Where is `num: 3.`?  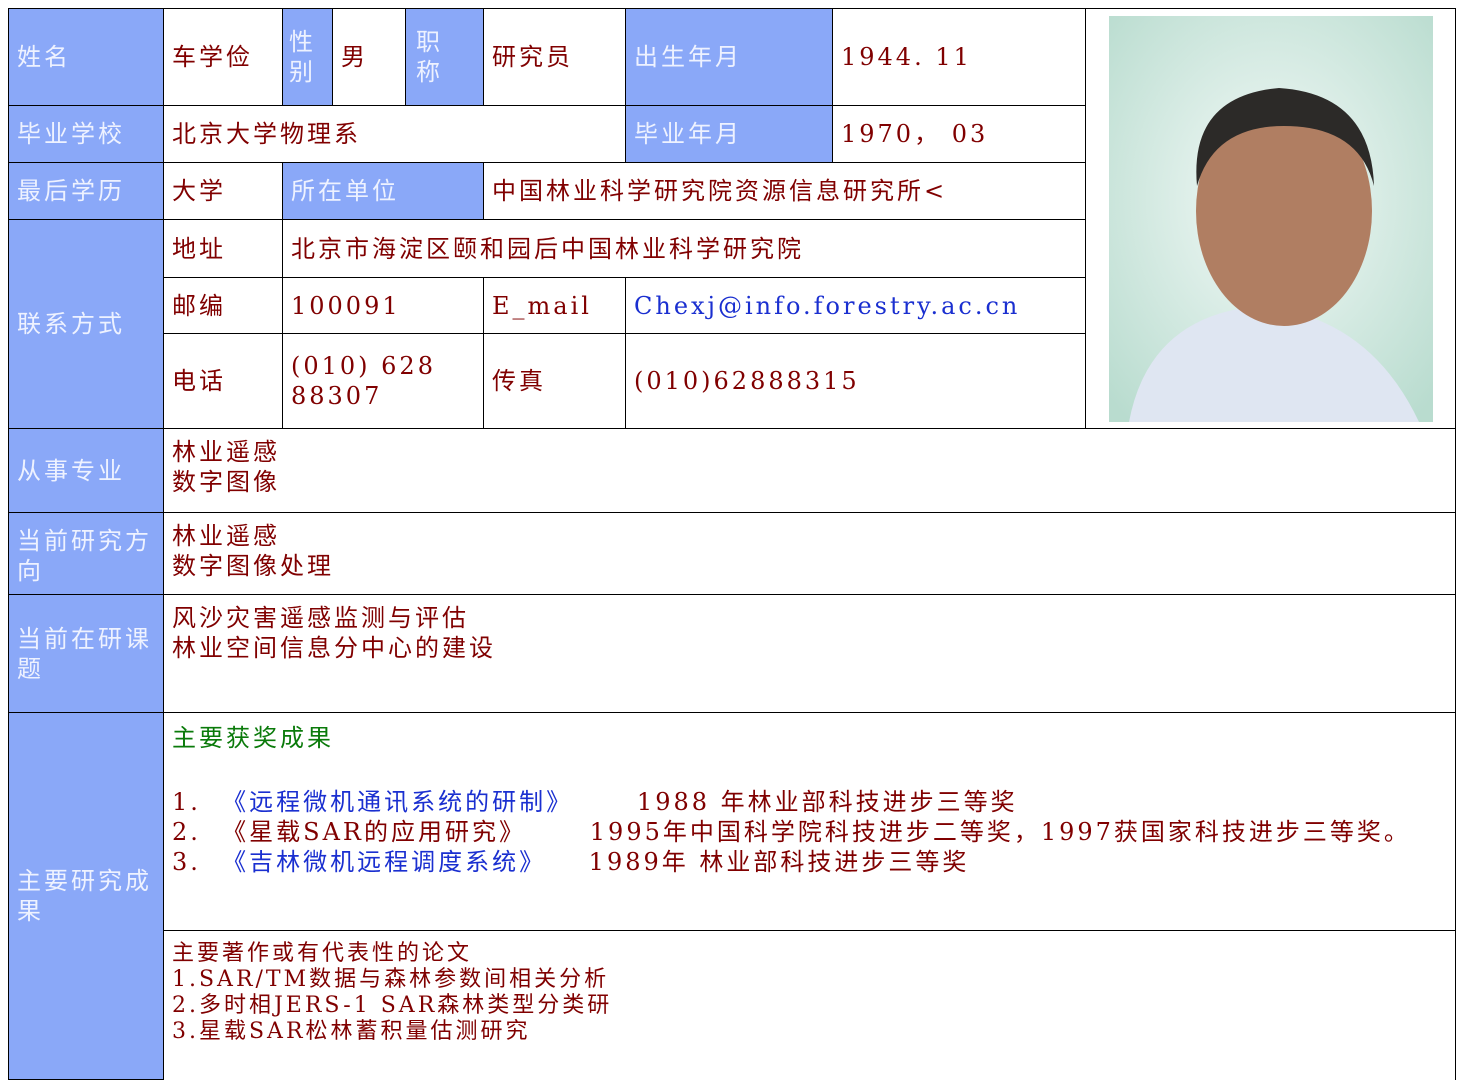 num: 3. is located at coordinates (197, 862).